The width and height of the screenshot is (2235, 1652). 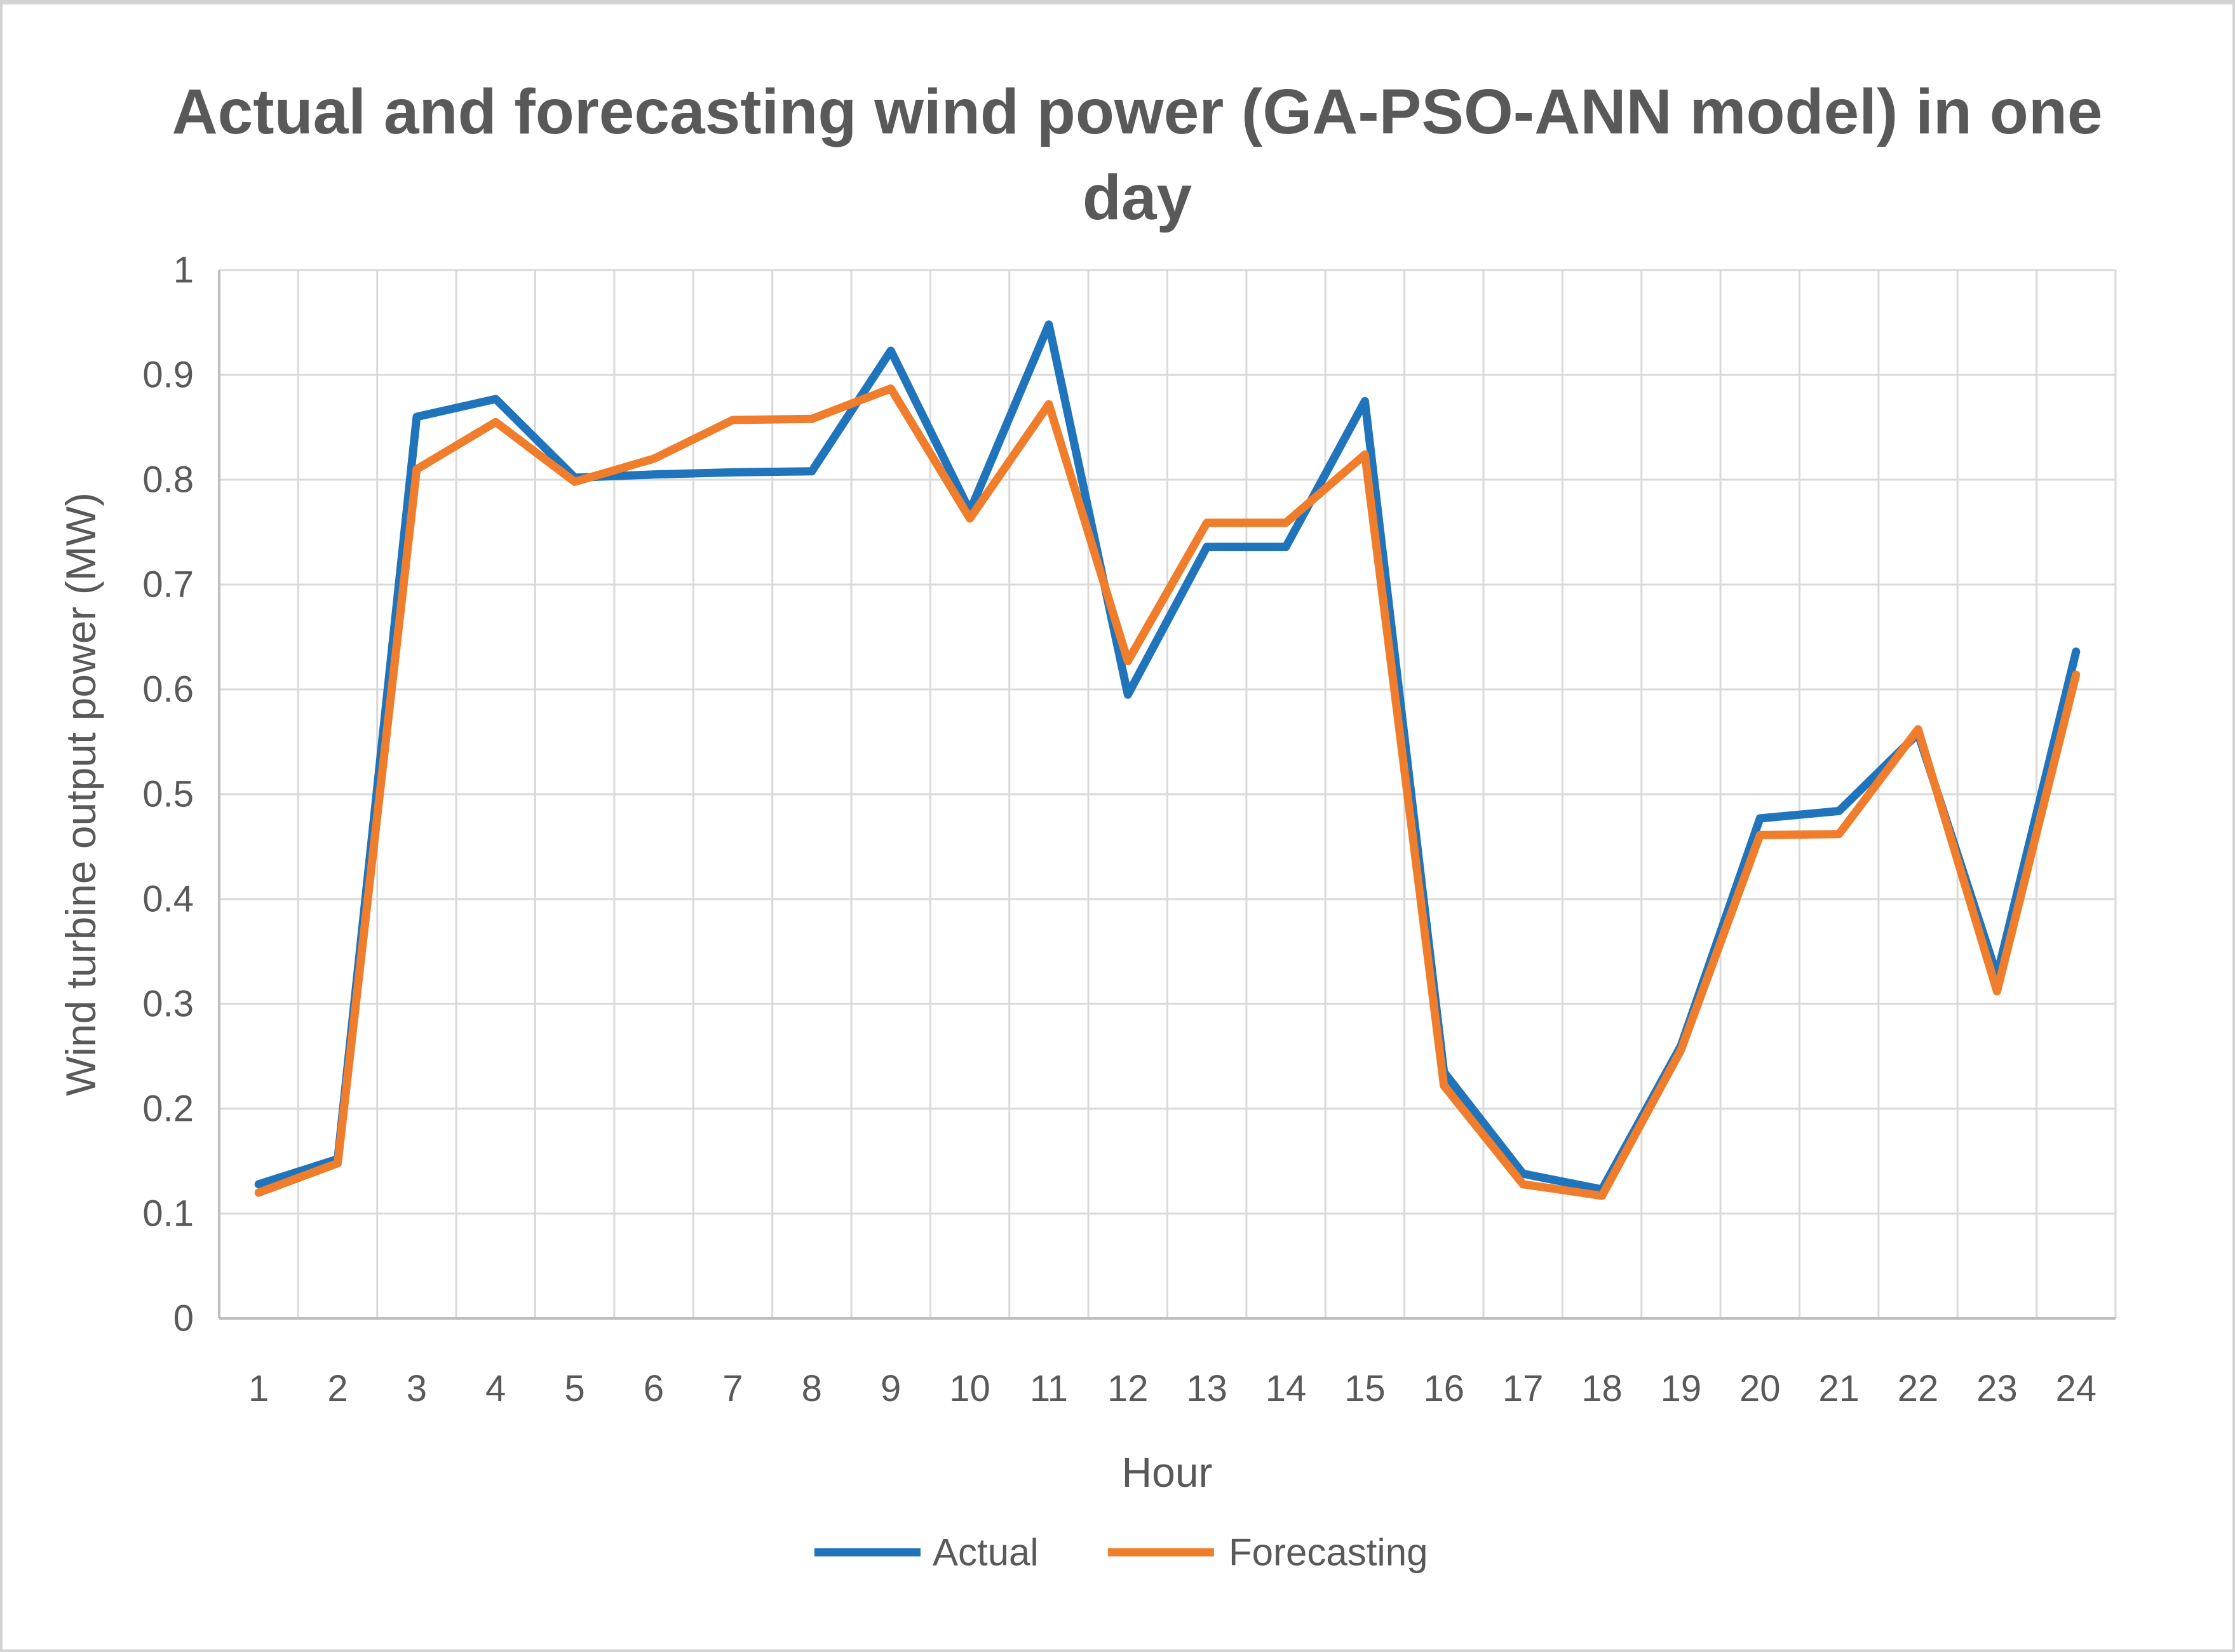 I want to click on legend-label-forecasting: Forecasting, so click(x=1328, y=1553).